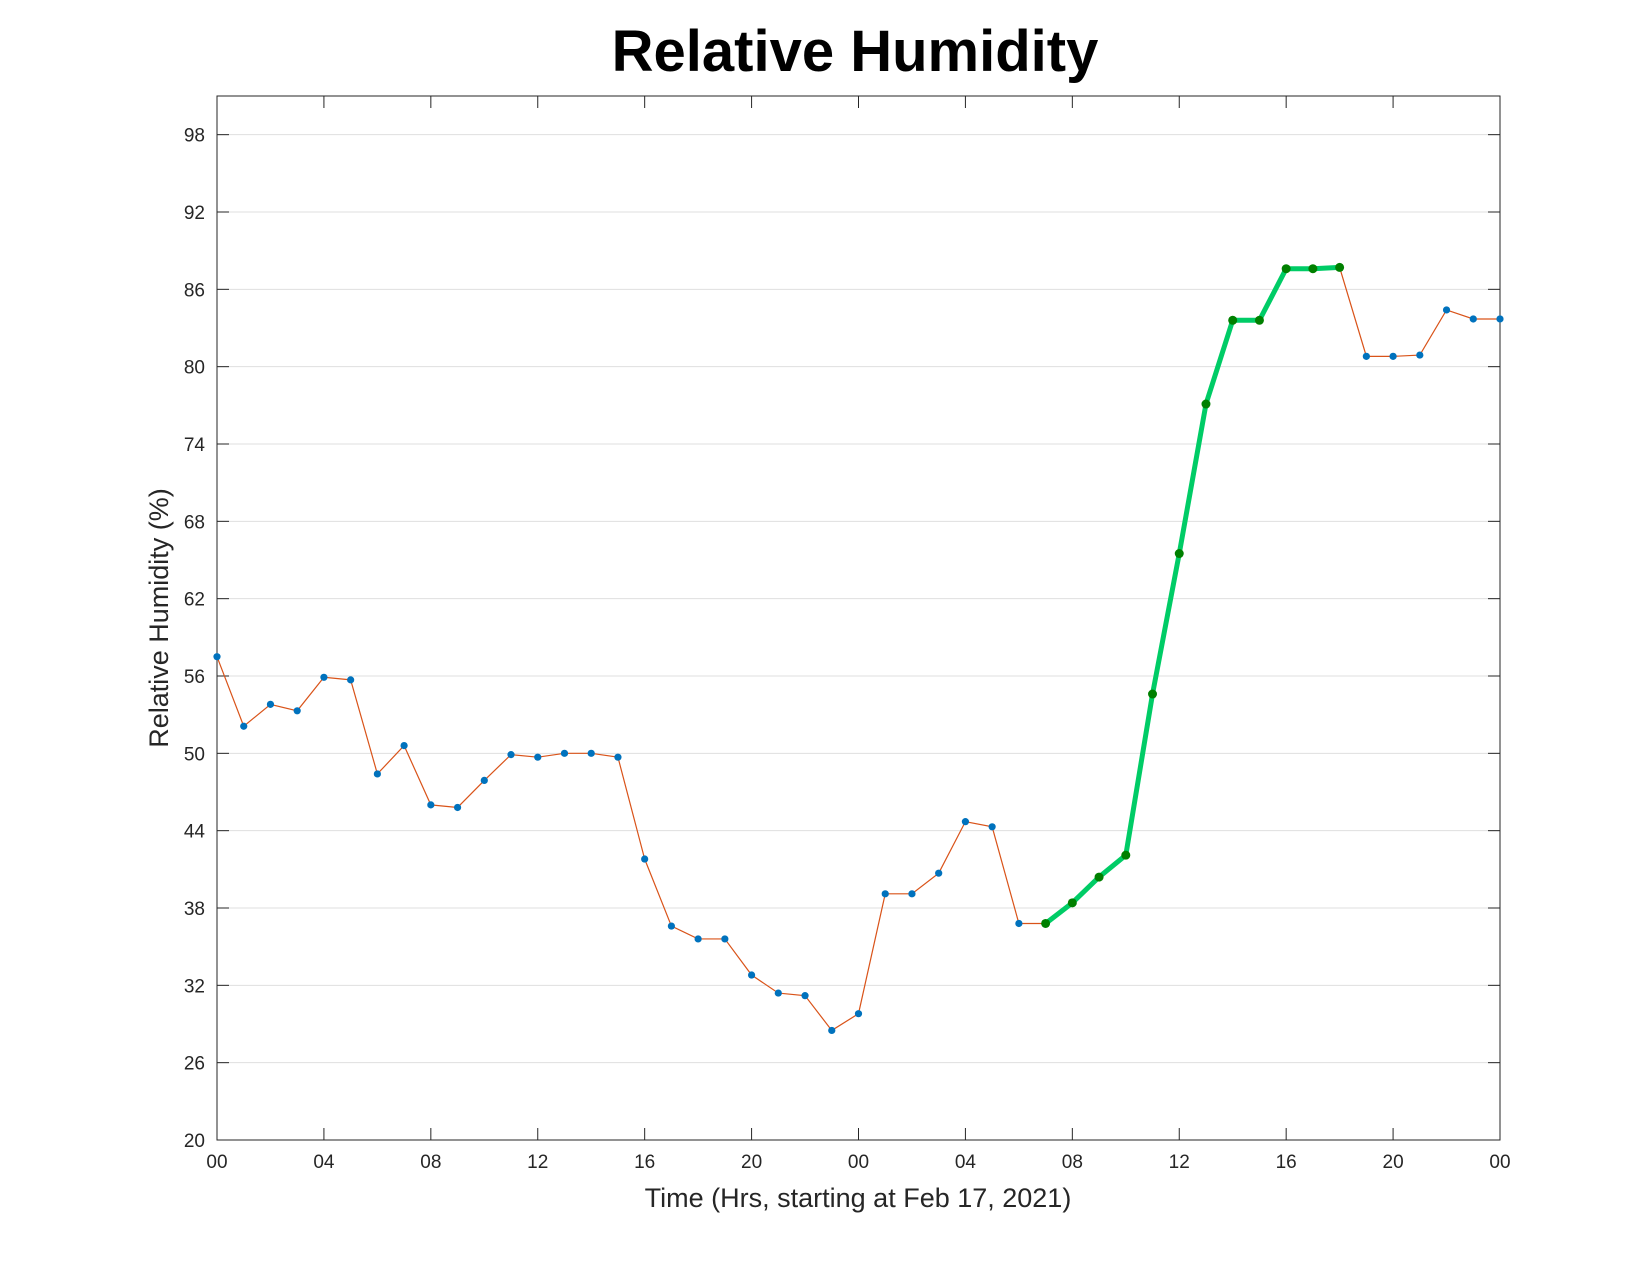 The width and height of the screenshot is (1650, 1275). Describe the element at coordinates (194, 909) in the screenshot. I see `y-tick-label: 38` at that location.